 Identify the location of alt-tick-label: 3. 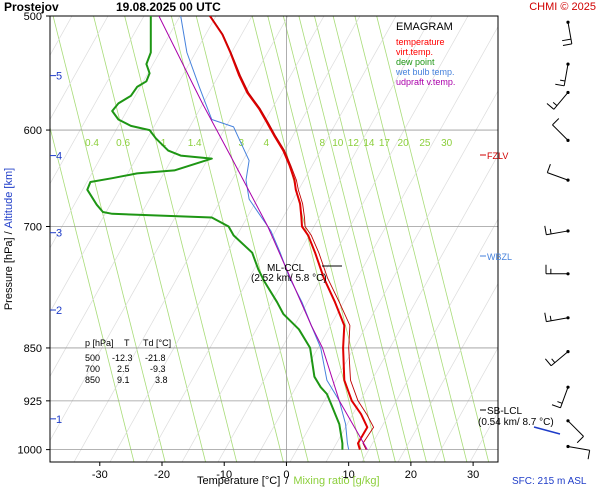
(59, 234).